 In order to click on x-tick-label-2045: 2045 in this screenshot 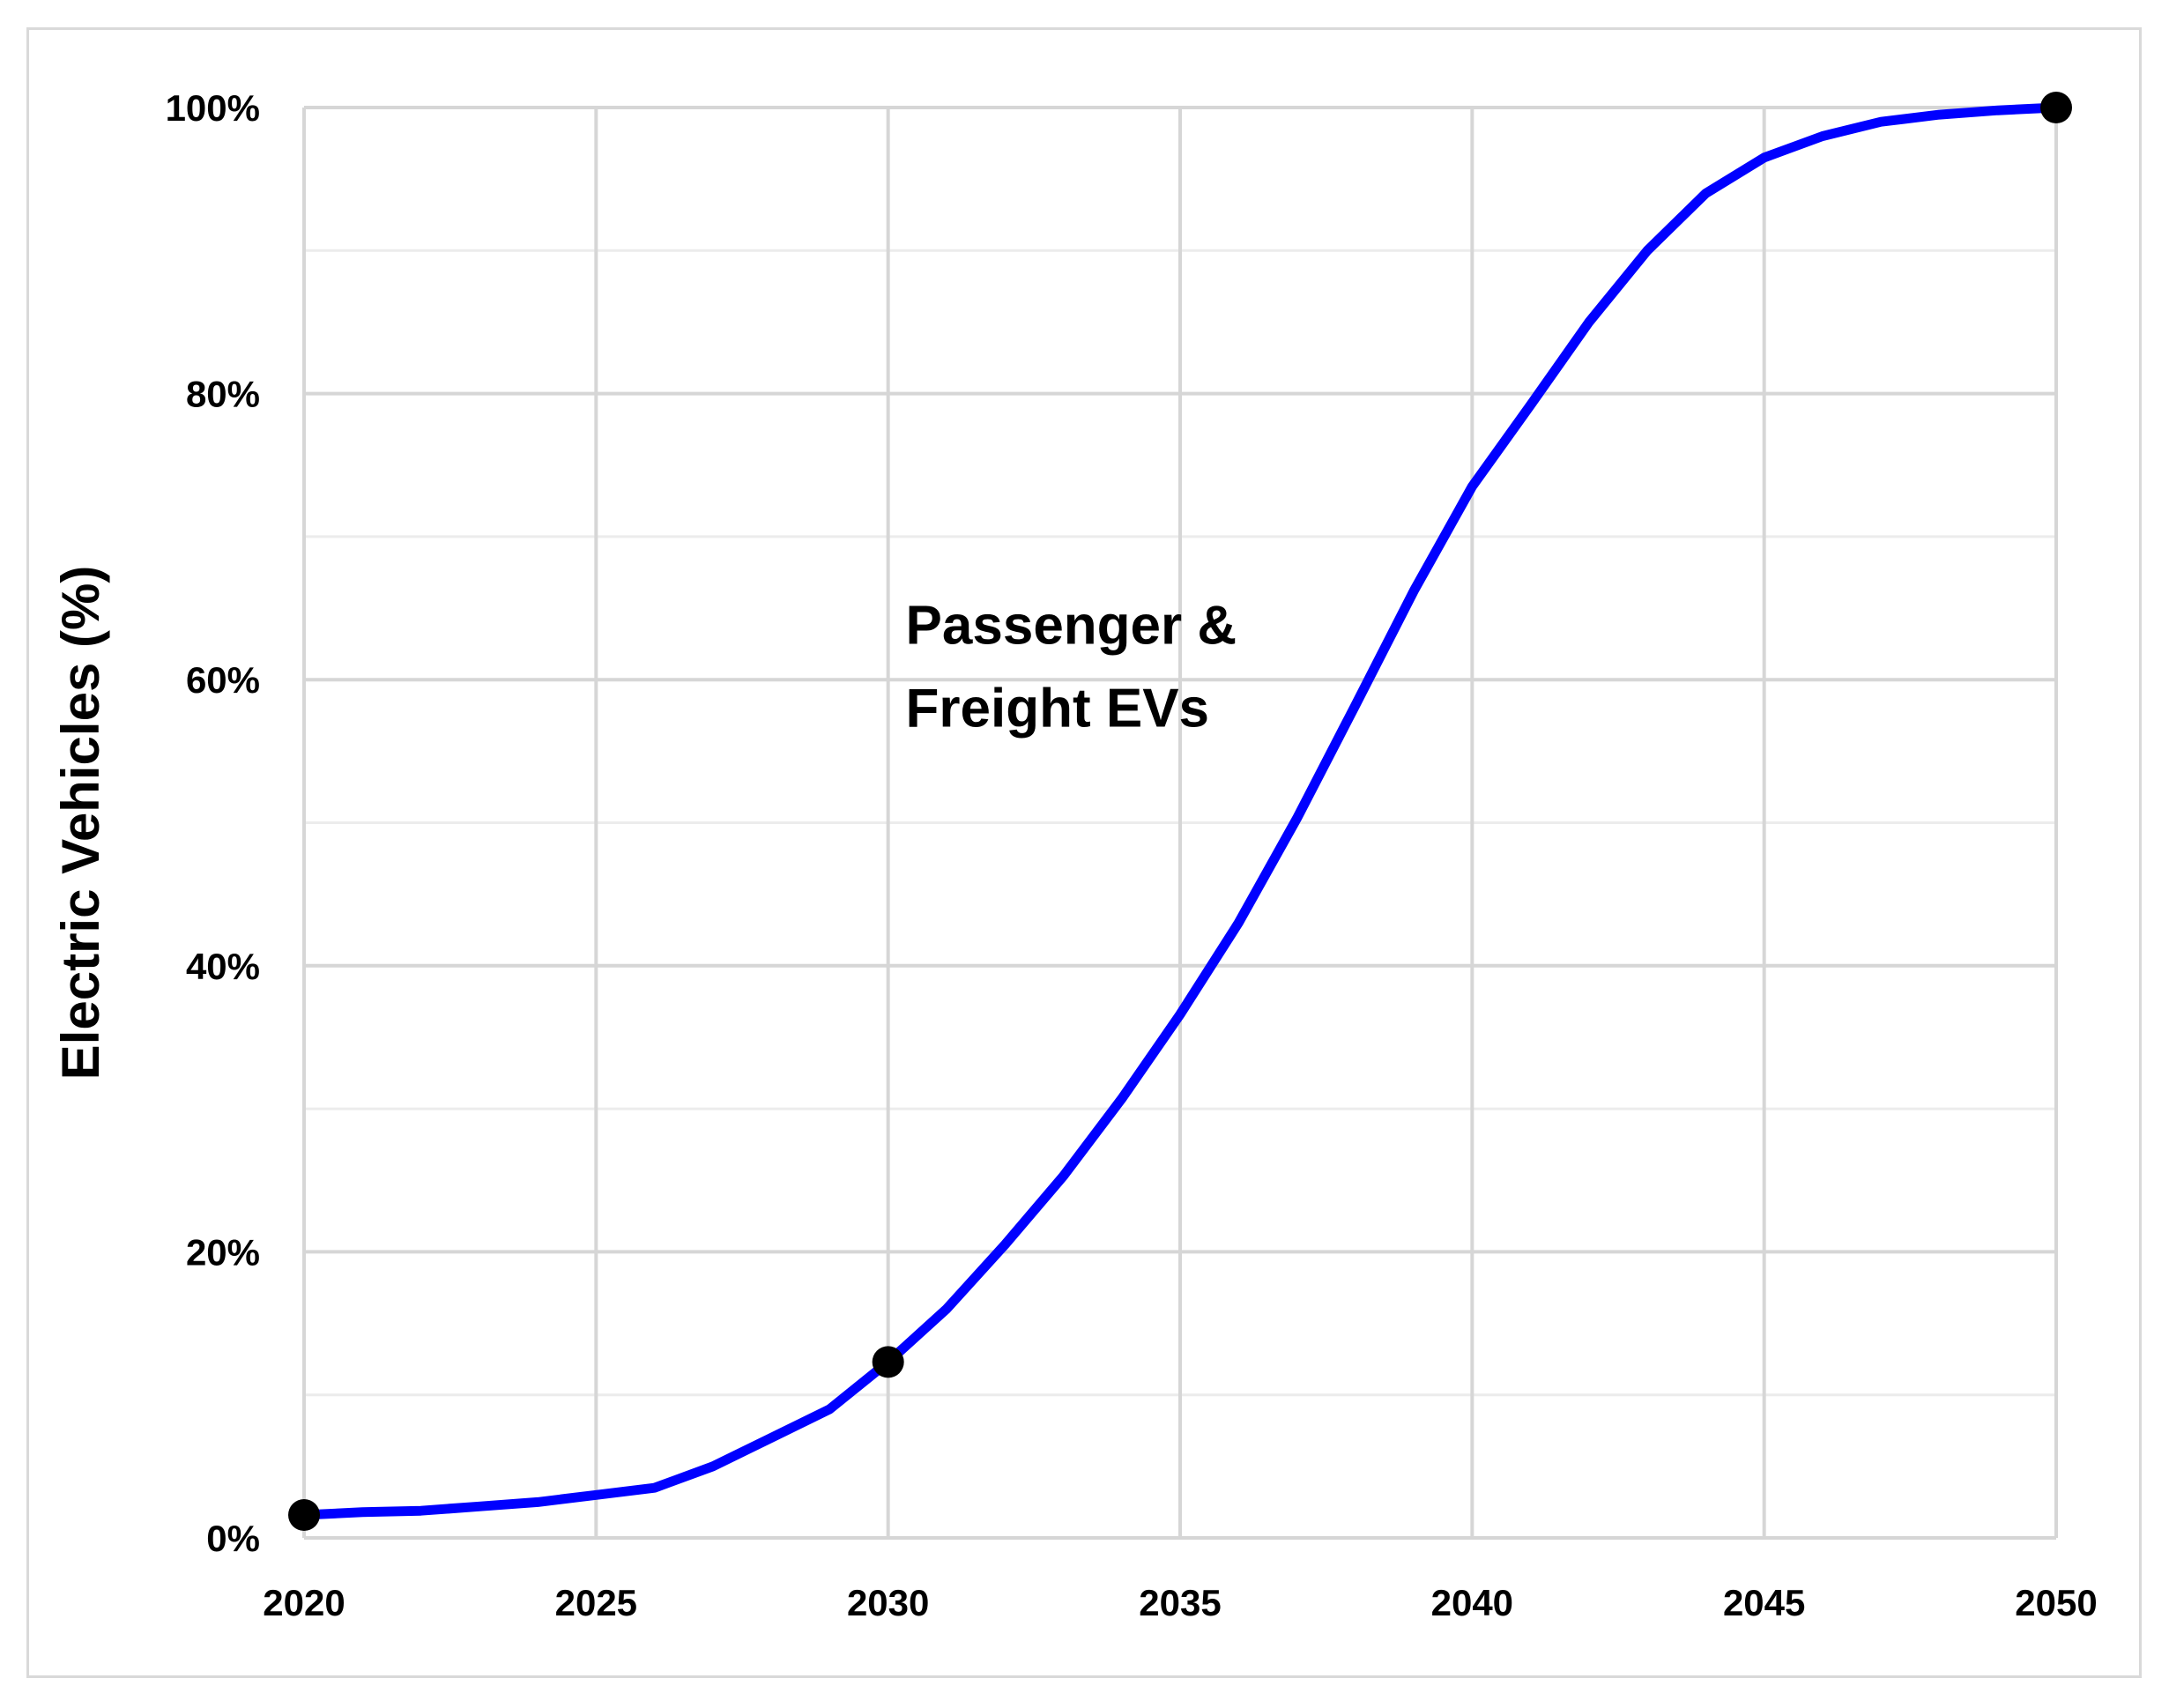, I will do `click(1764, 1603)`.